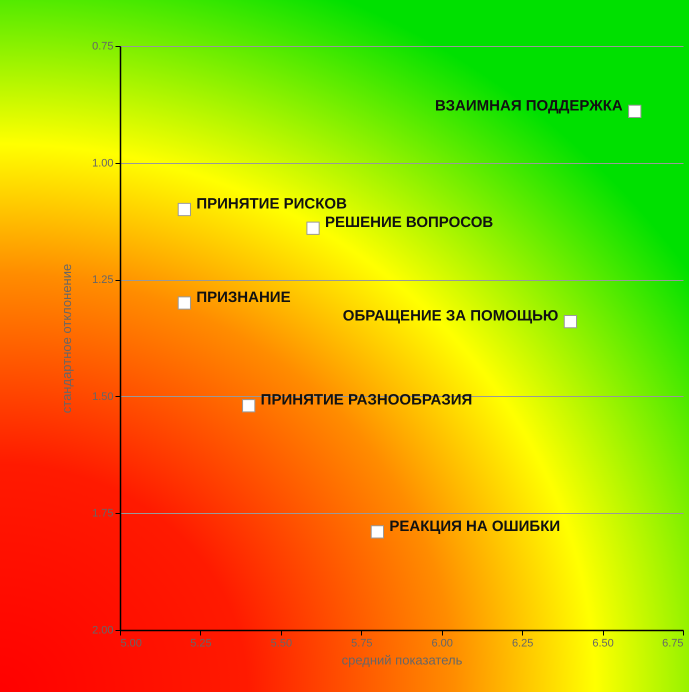 The height and width of the screenshot is (692, 689). What do you see at coordinates (243, 297) in the screenshot?
I see `annotation: ПРИЗНАНИЕ` at bounding box center [243, 297].